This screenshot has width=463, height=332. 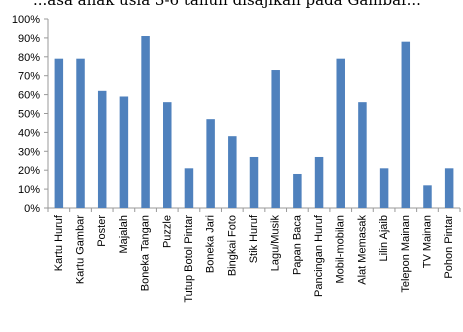 I want to click on y-tick-label: 30%, so click(x=29, y=152).